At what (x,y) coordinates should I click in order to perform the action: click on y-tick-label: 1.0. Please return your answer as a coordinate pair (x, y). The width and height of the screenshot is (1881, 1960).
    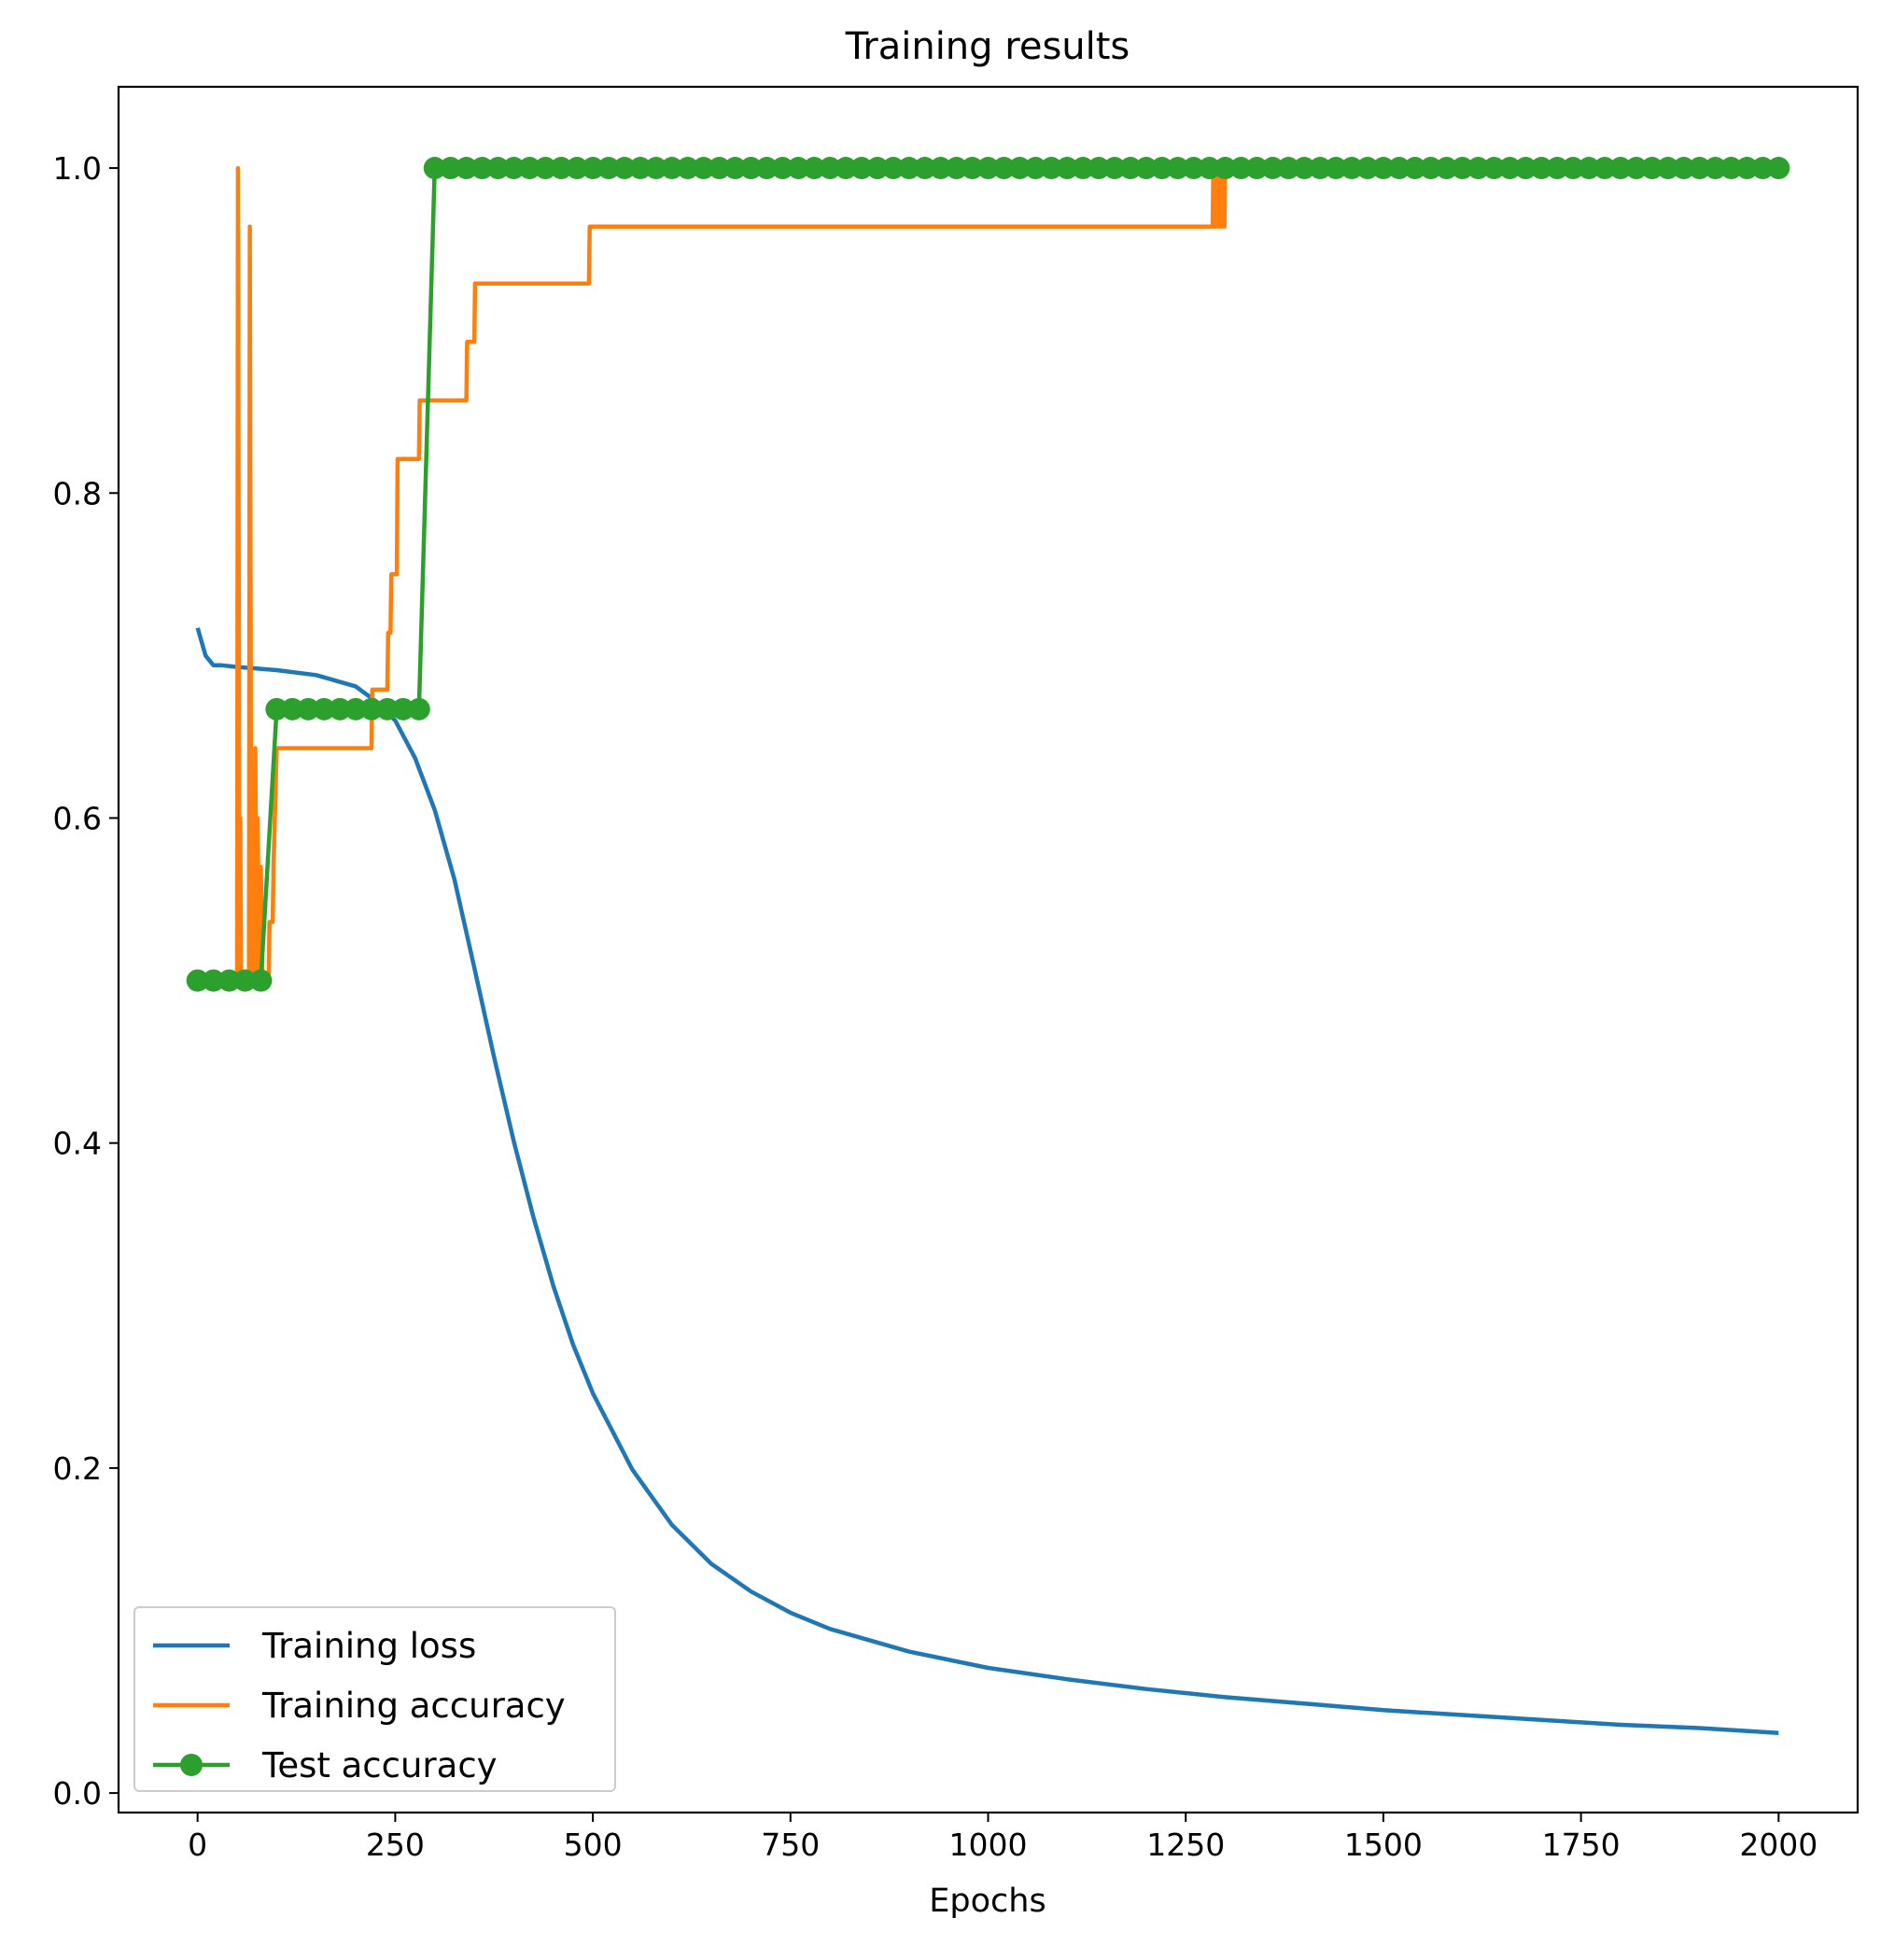
    Looking at the image, I should click on (77, 168).